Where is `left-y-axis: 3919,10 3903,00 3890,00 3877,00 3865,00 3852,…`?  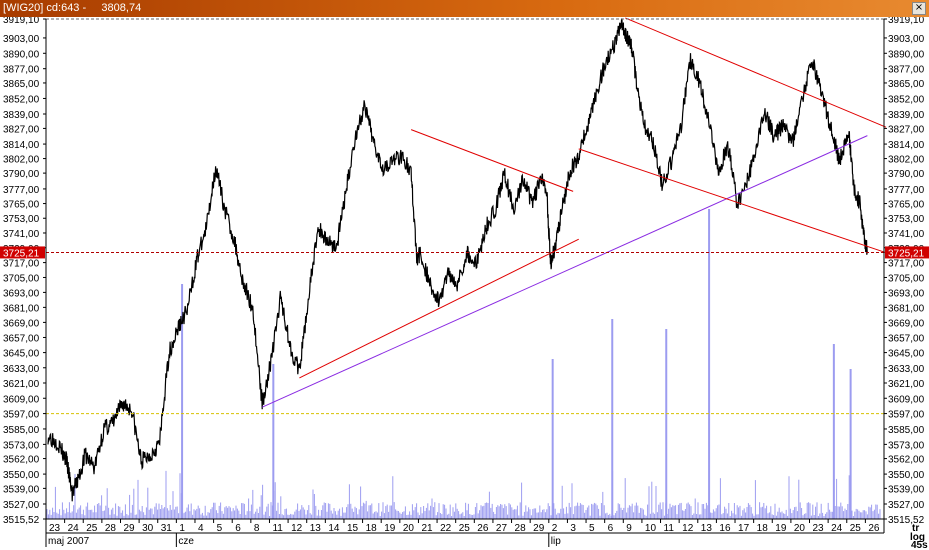 left-y-axis: 3919,10 3903,00 3890,00 3877,00 3865,00 3852,… is located at coordinates (24, 271).